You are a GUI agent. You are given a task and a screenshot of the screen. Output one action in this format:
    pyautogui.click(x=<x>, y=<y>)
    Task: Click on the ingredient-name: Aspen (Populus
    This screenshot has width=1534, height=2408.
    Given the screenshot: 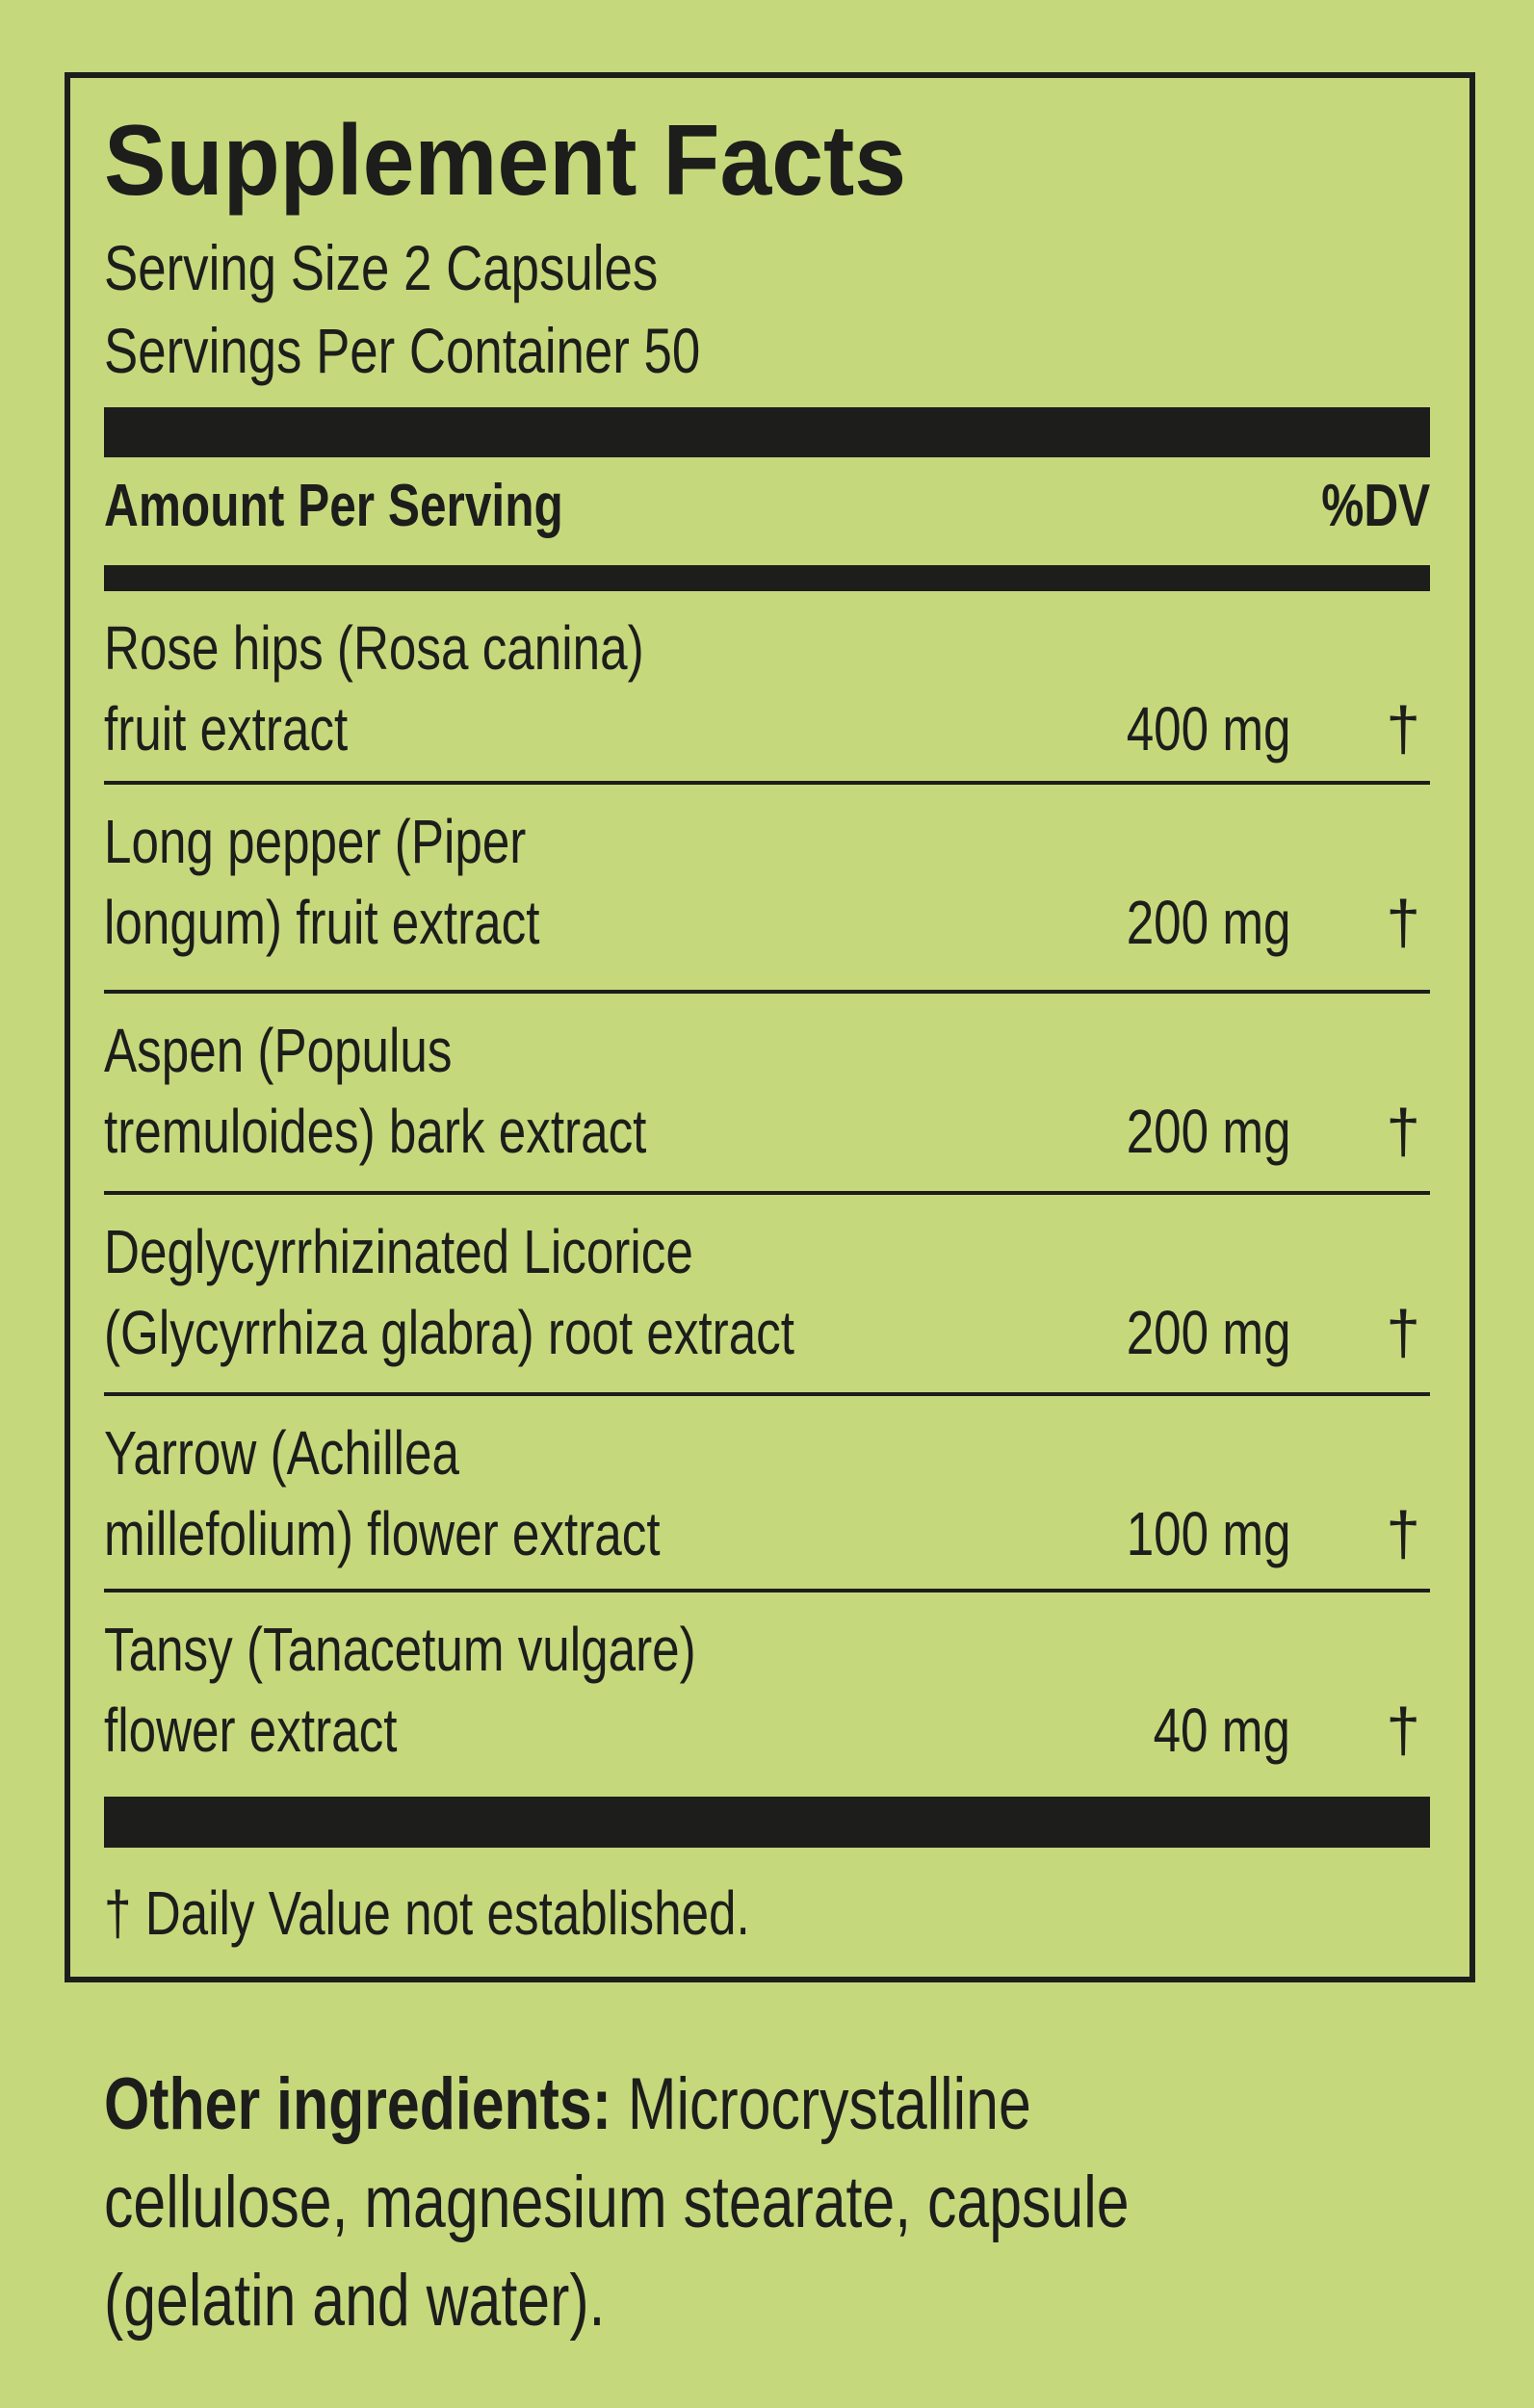 What is the action you would take?
    pyautogui.click(x=279, y=1050)
    